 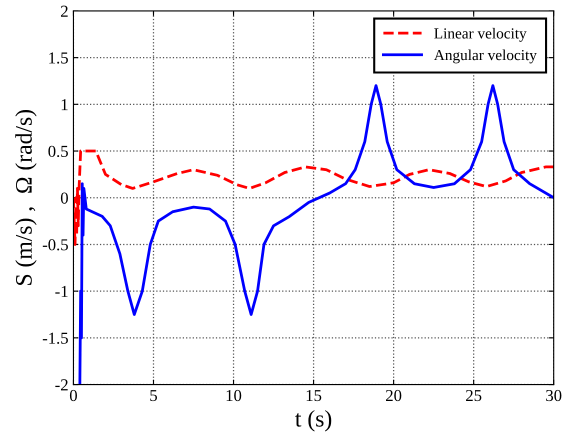 I want to click on x-tick-label: 25, so click(x=474, y=396).